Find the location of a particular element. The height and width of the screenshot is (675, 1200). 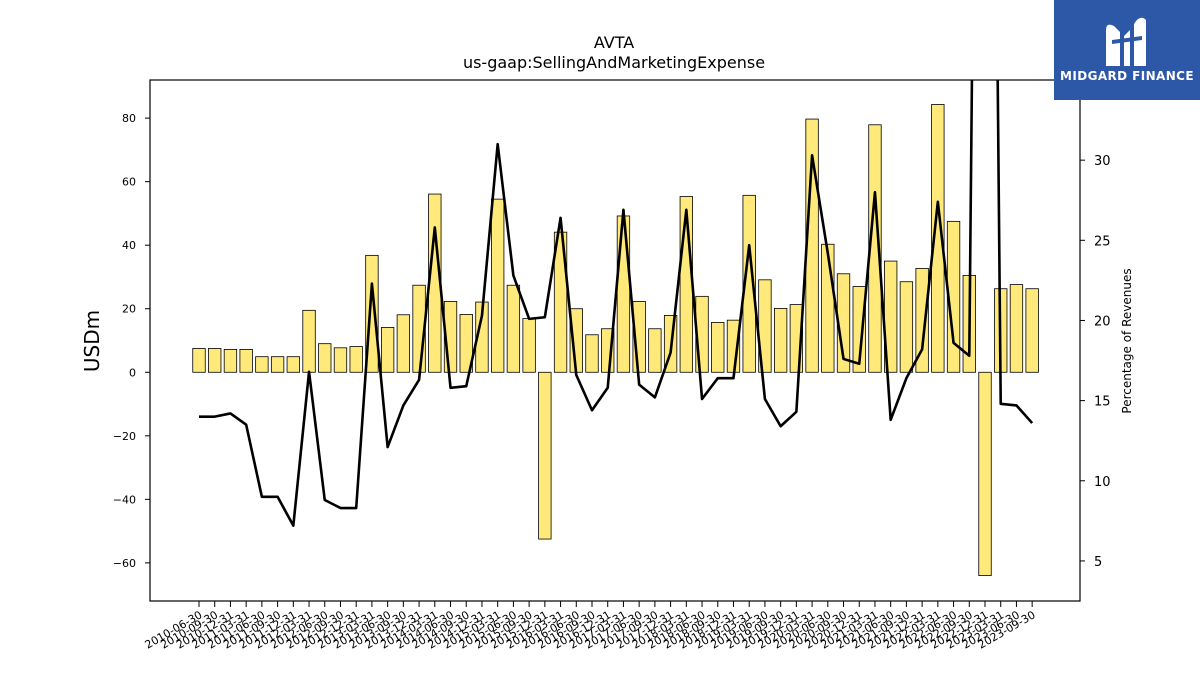

y-tick-label: −20 is located at coordinates (124, 436).